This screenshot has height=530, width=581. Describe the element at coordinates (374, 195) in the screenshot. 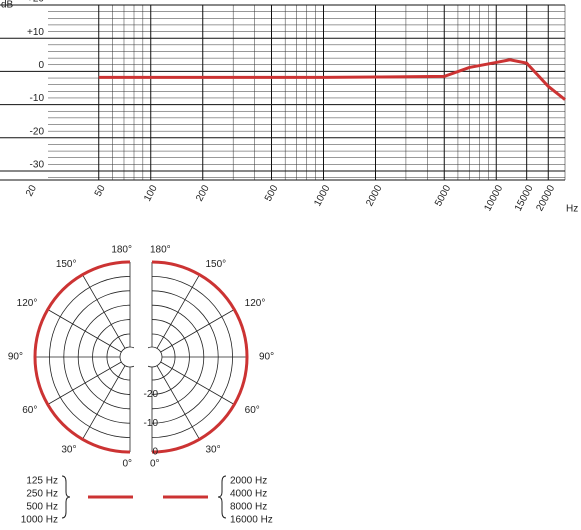

I see `x-tick-label: 2000` at that location.